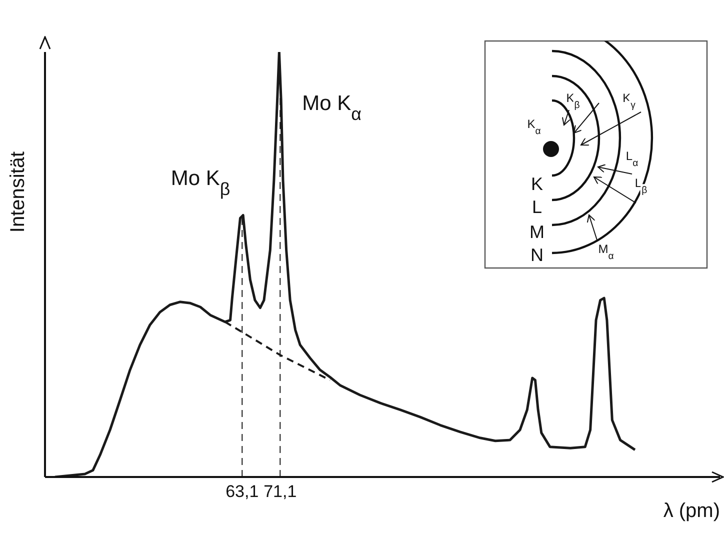  Describe the element at coordinates (632, 158) in the screenshot. I see `annotation: L$_{α}$` at that location.